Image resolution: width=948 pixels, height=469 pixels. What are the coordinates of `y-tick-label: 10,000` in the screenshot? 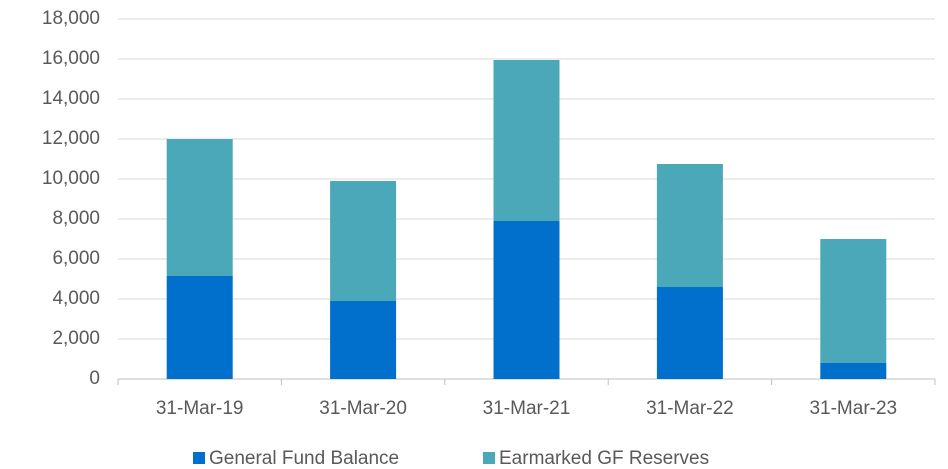 It's located at (71, 178).